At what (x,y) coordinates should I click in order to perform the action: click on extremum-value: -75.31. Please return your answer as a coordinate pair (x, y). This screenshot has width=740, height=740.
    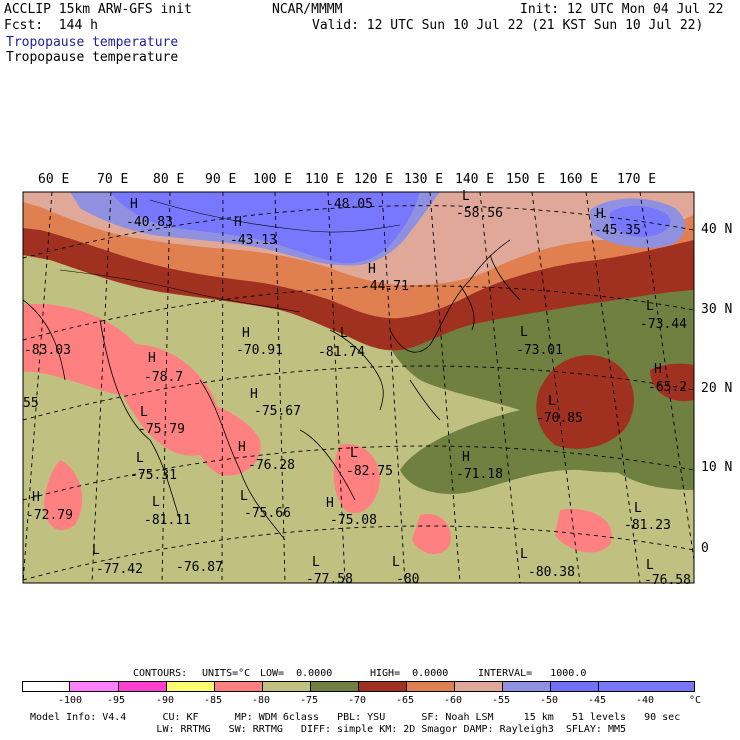
    Looking at the image, I should click on (153, 475).